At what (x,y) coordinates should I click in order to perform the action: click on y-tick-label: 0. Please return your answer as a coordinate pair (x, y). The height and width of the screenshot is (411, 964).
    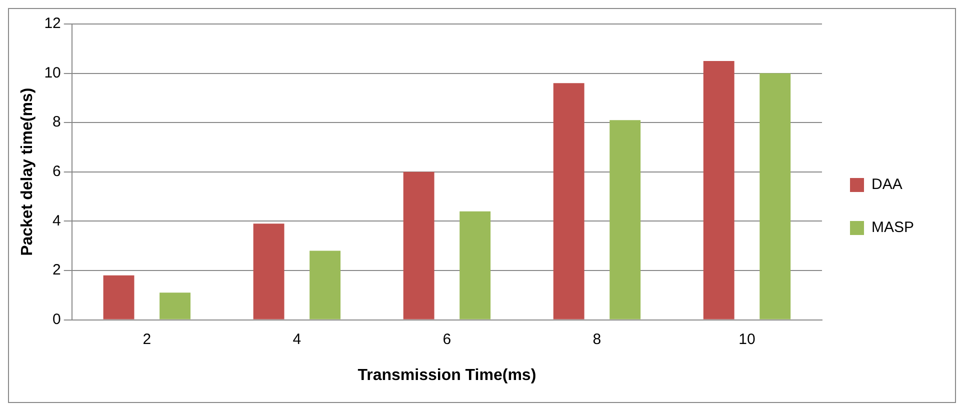
    Looking at the image, I should click on (56, 319).